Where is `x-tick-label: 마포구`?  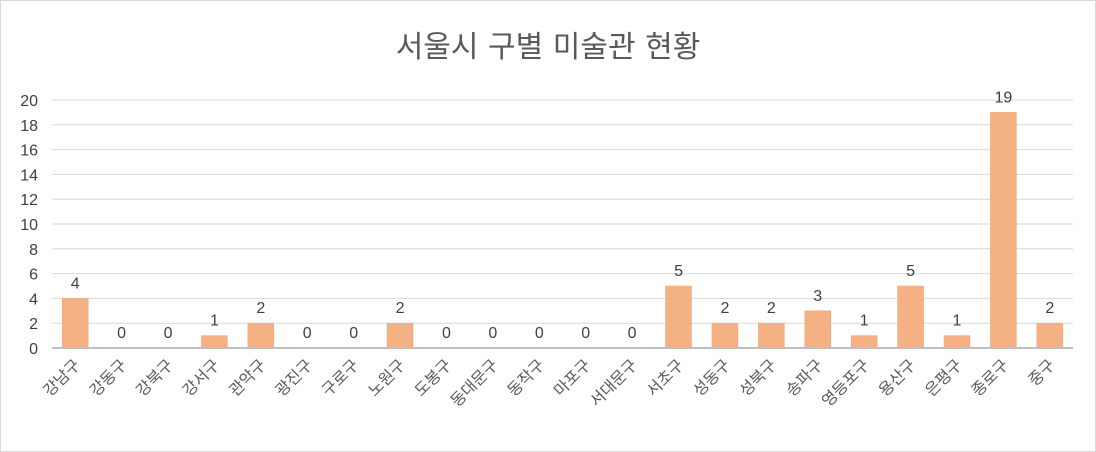 x-tick-label: 마포구 is located at coordinates (572, 377).